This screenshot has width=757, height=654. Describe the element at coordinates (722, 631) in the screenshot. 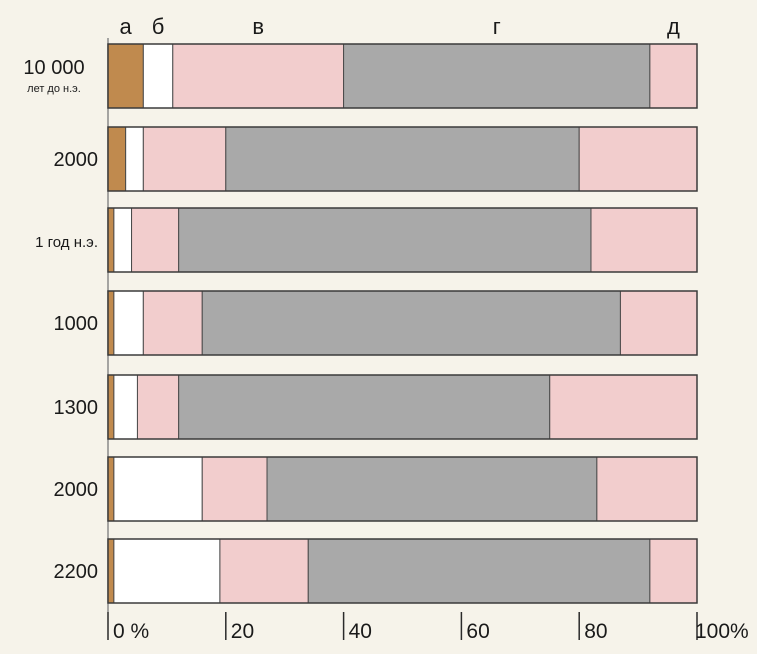

I see `x-tick-label: 100%` at that location.